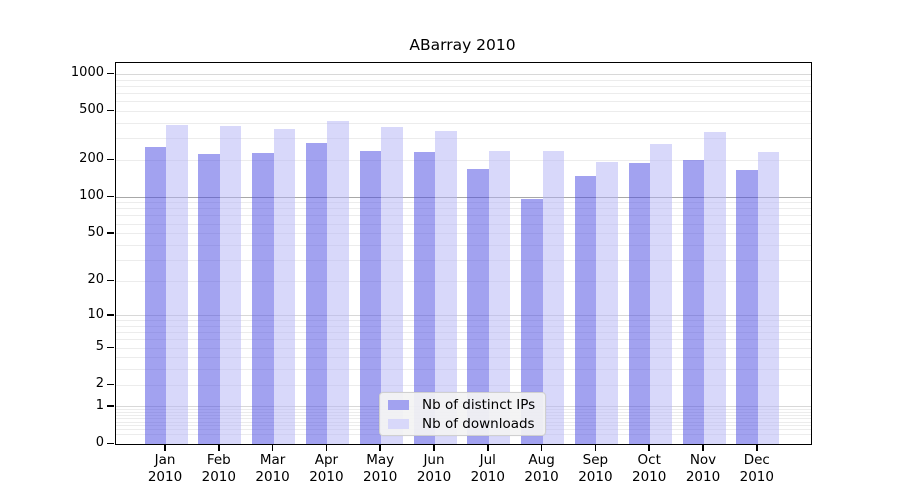 The width and height of the screenshot is (900, 500). I want to click on x-tick-feb, so click(219, 447).